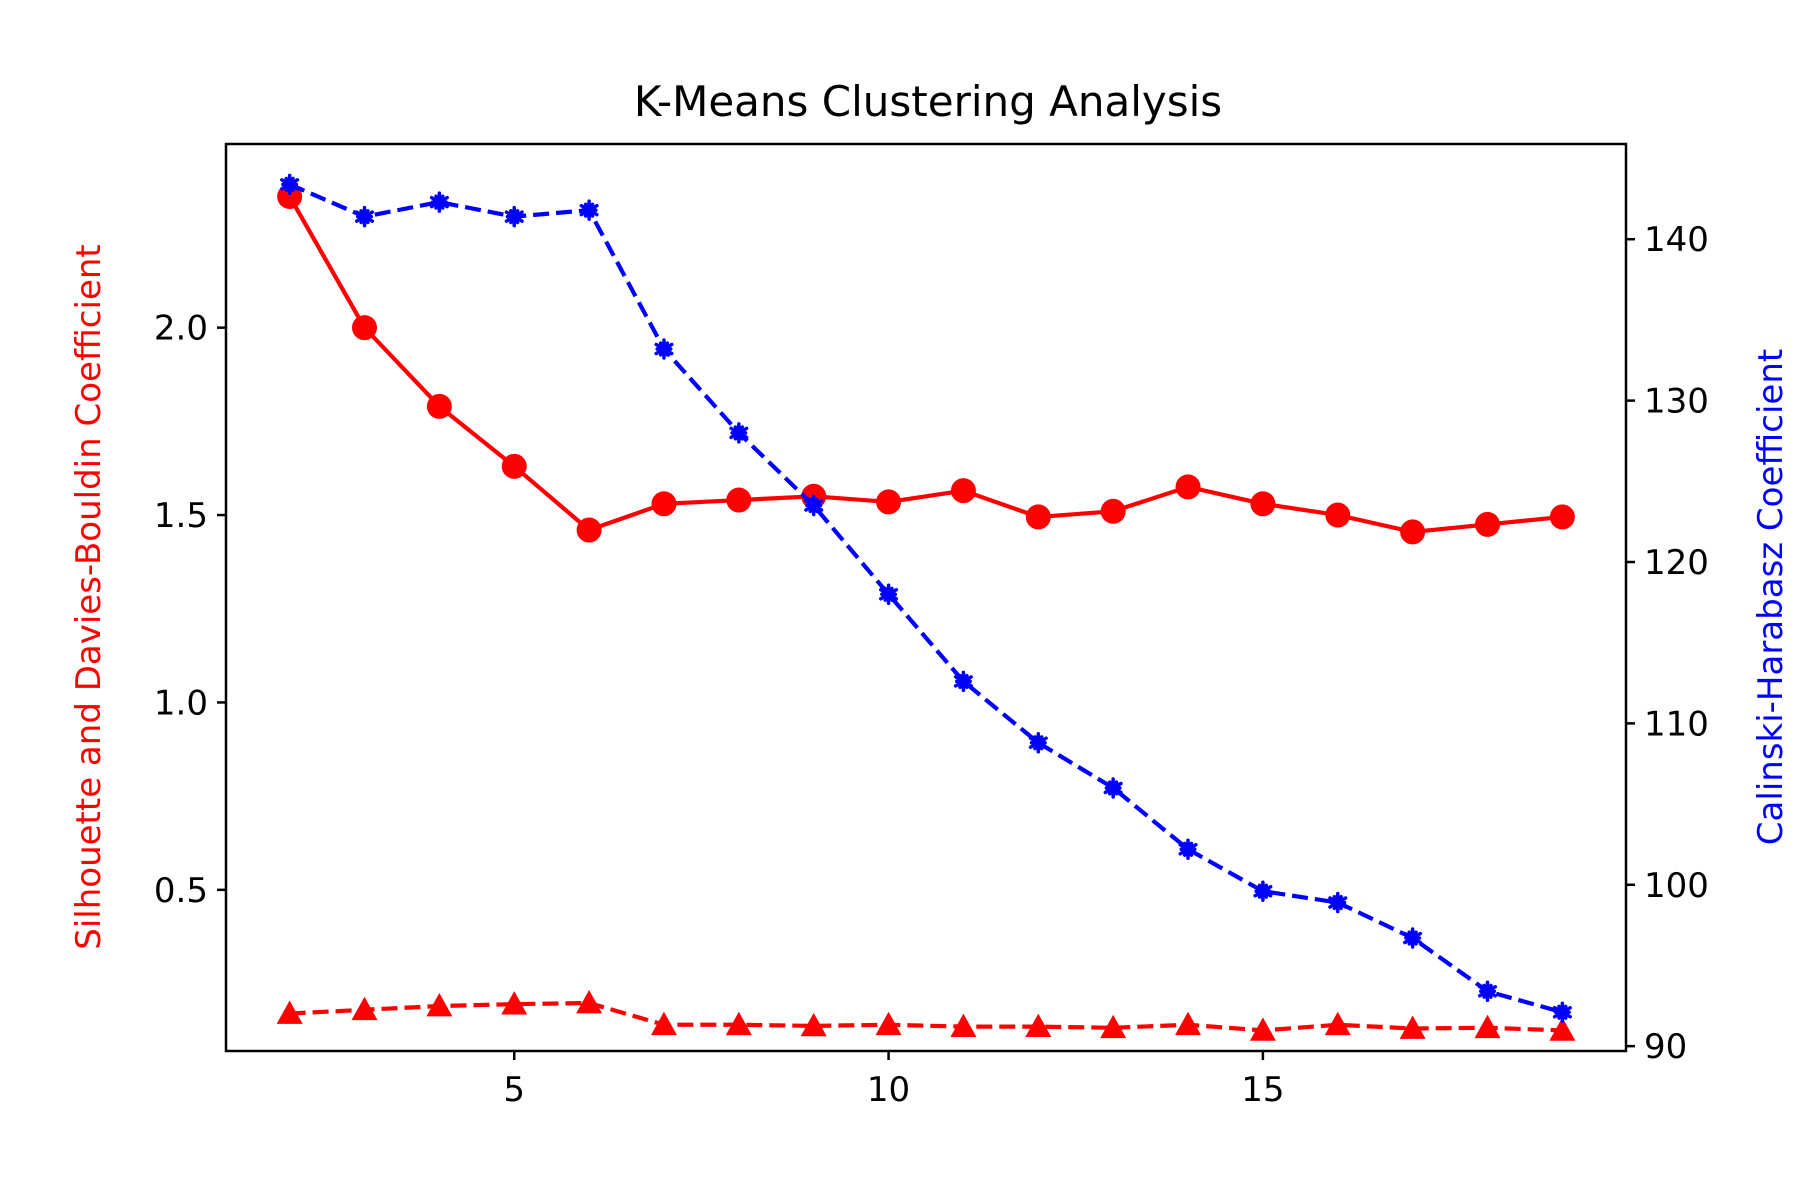  What do you see at coordinates (1665, 1047) in the screenshot?
I see `y-right-tick-label: 90` at bounding box center [1665, 1047].